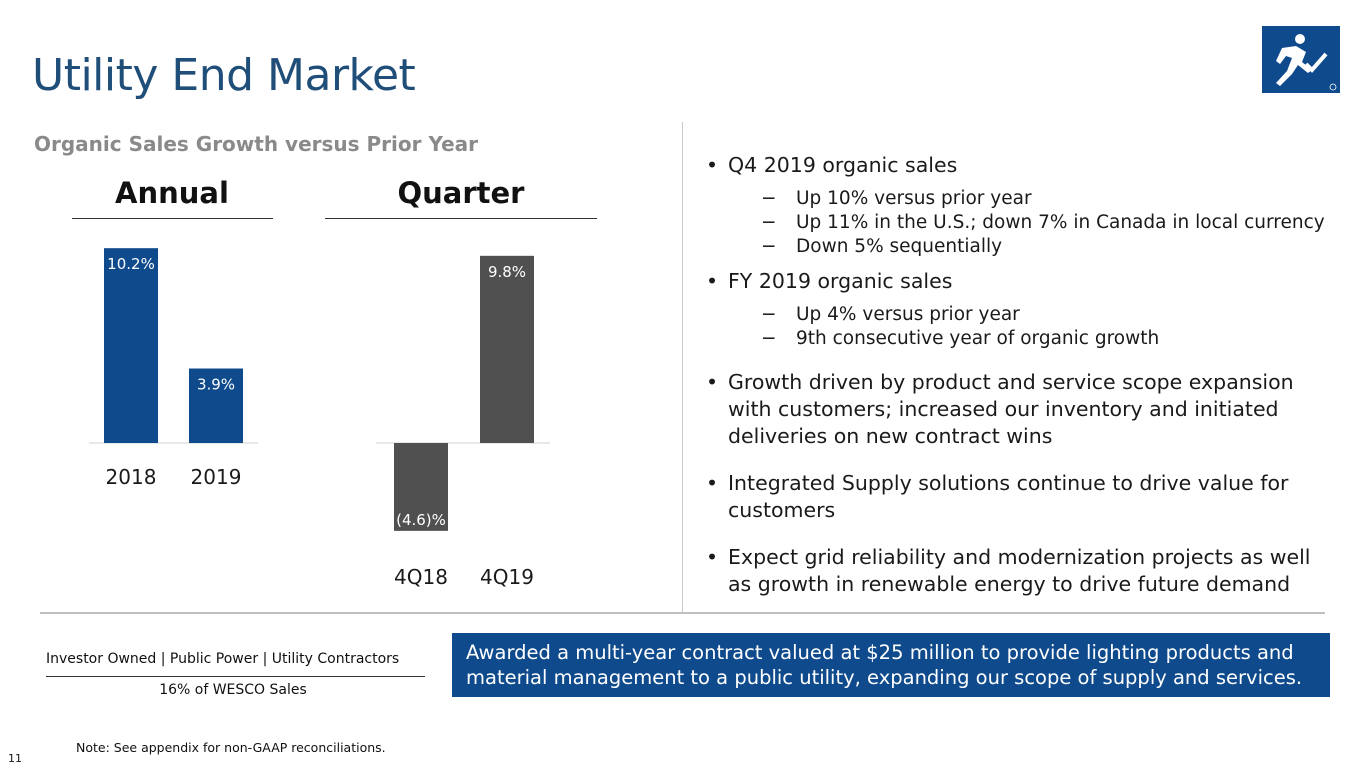  Describe the element at coordinates (131, 264) in the screenshot. I see `data-label: 10.2%` at that location.